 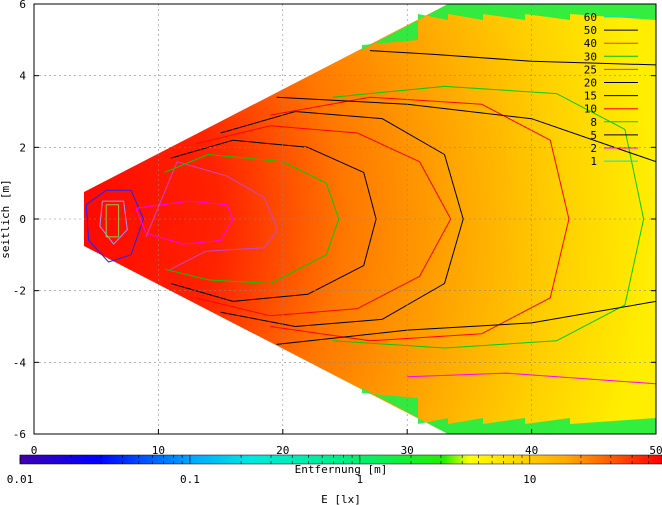 What do you see at coordinates (655, 450) in the screenshot?
I see `x-tick-label: 50` at bounding box center [655, 450].